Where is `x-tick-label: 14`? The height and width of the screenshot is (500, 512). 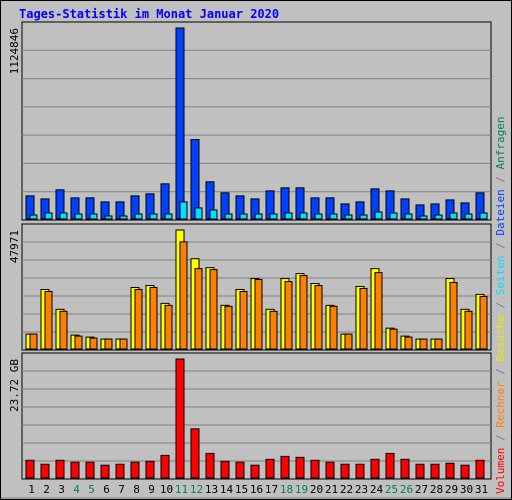 x-tick-label: 14 is located at coordinates (227, 489).